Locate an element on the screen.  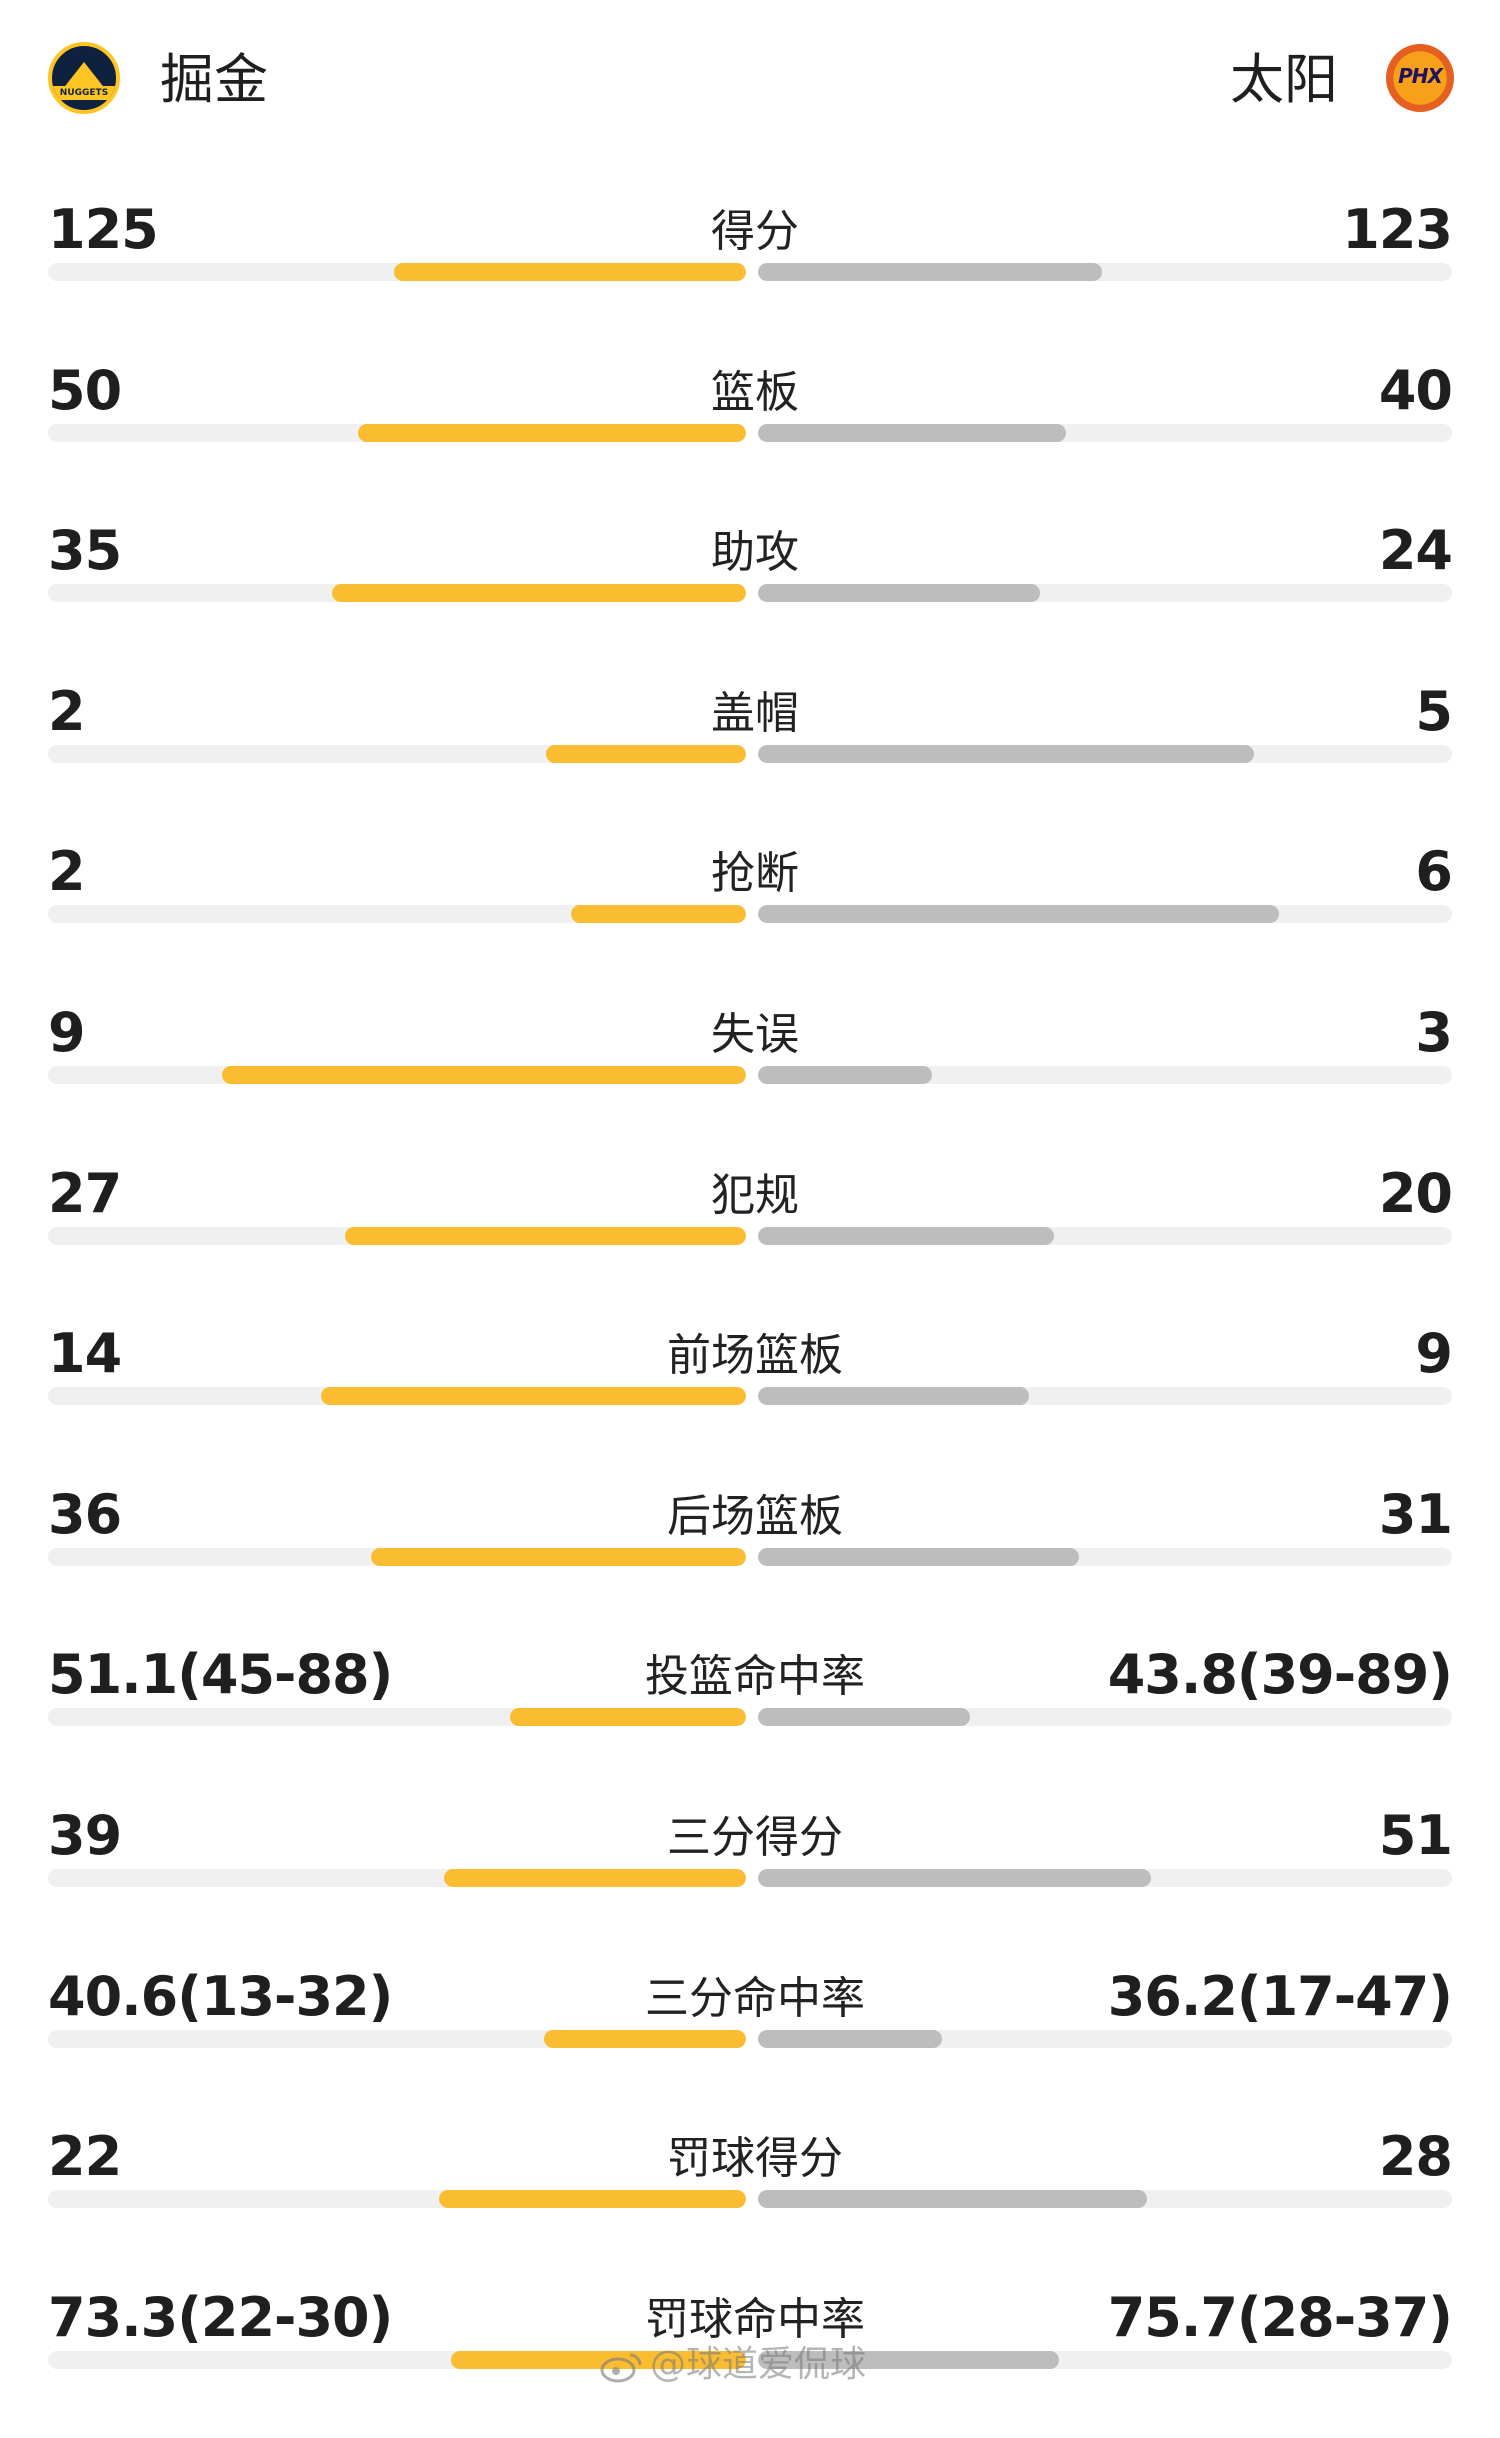
watermark: @球道爱侃球 is located at coordinates (733, 2361).